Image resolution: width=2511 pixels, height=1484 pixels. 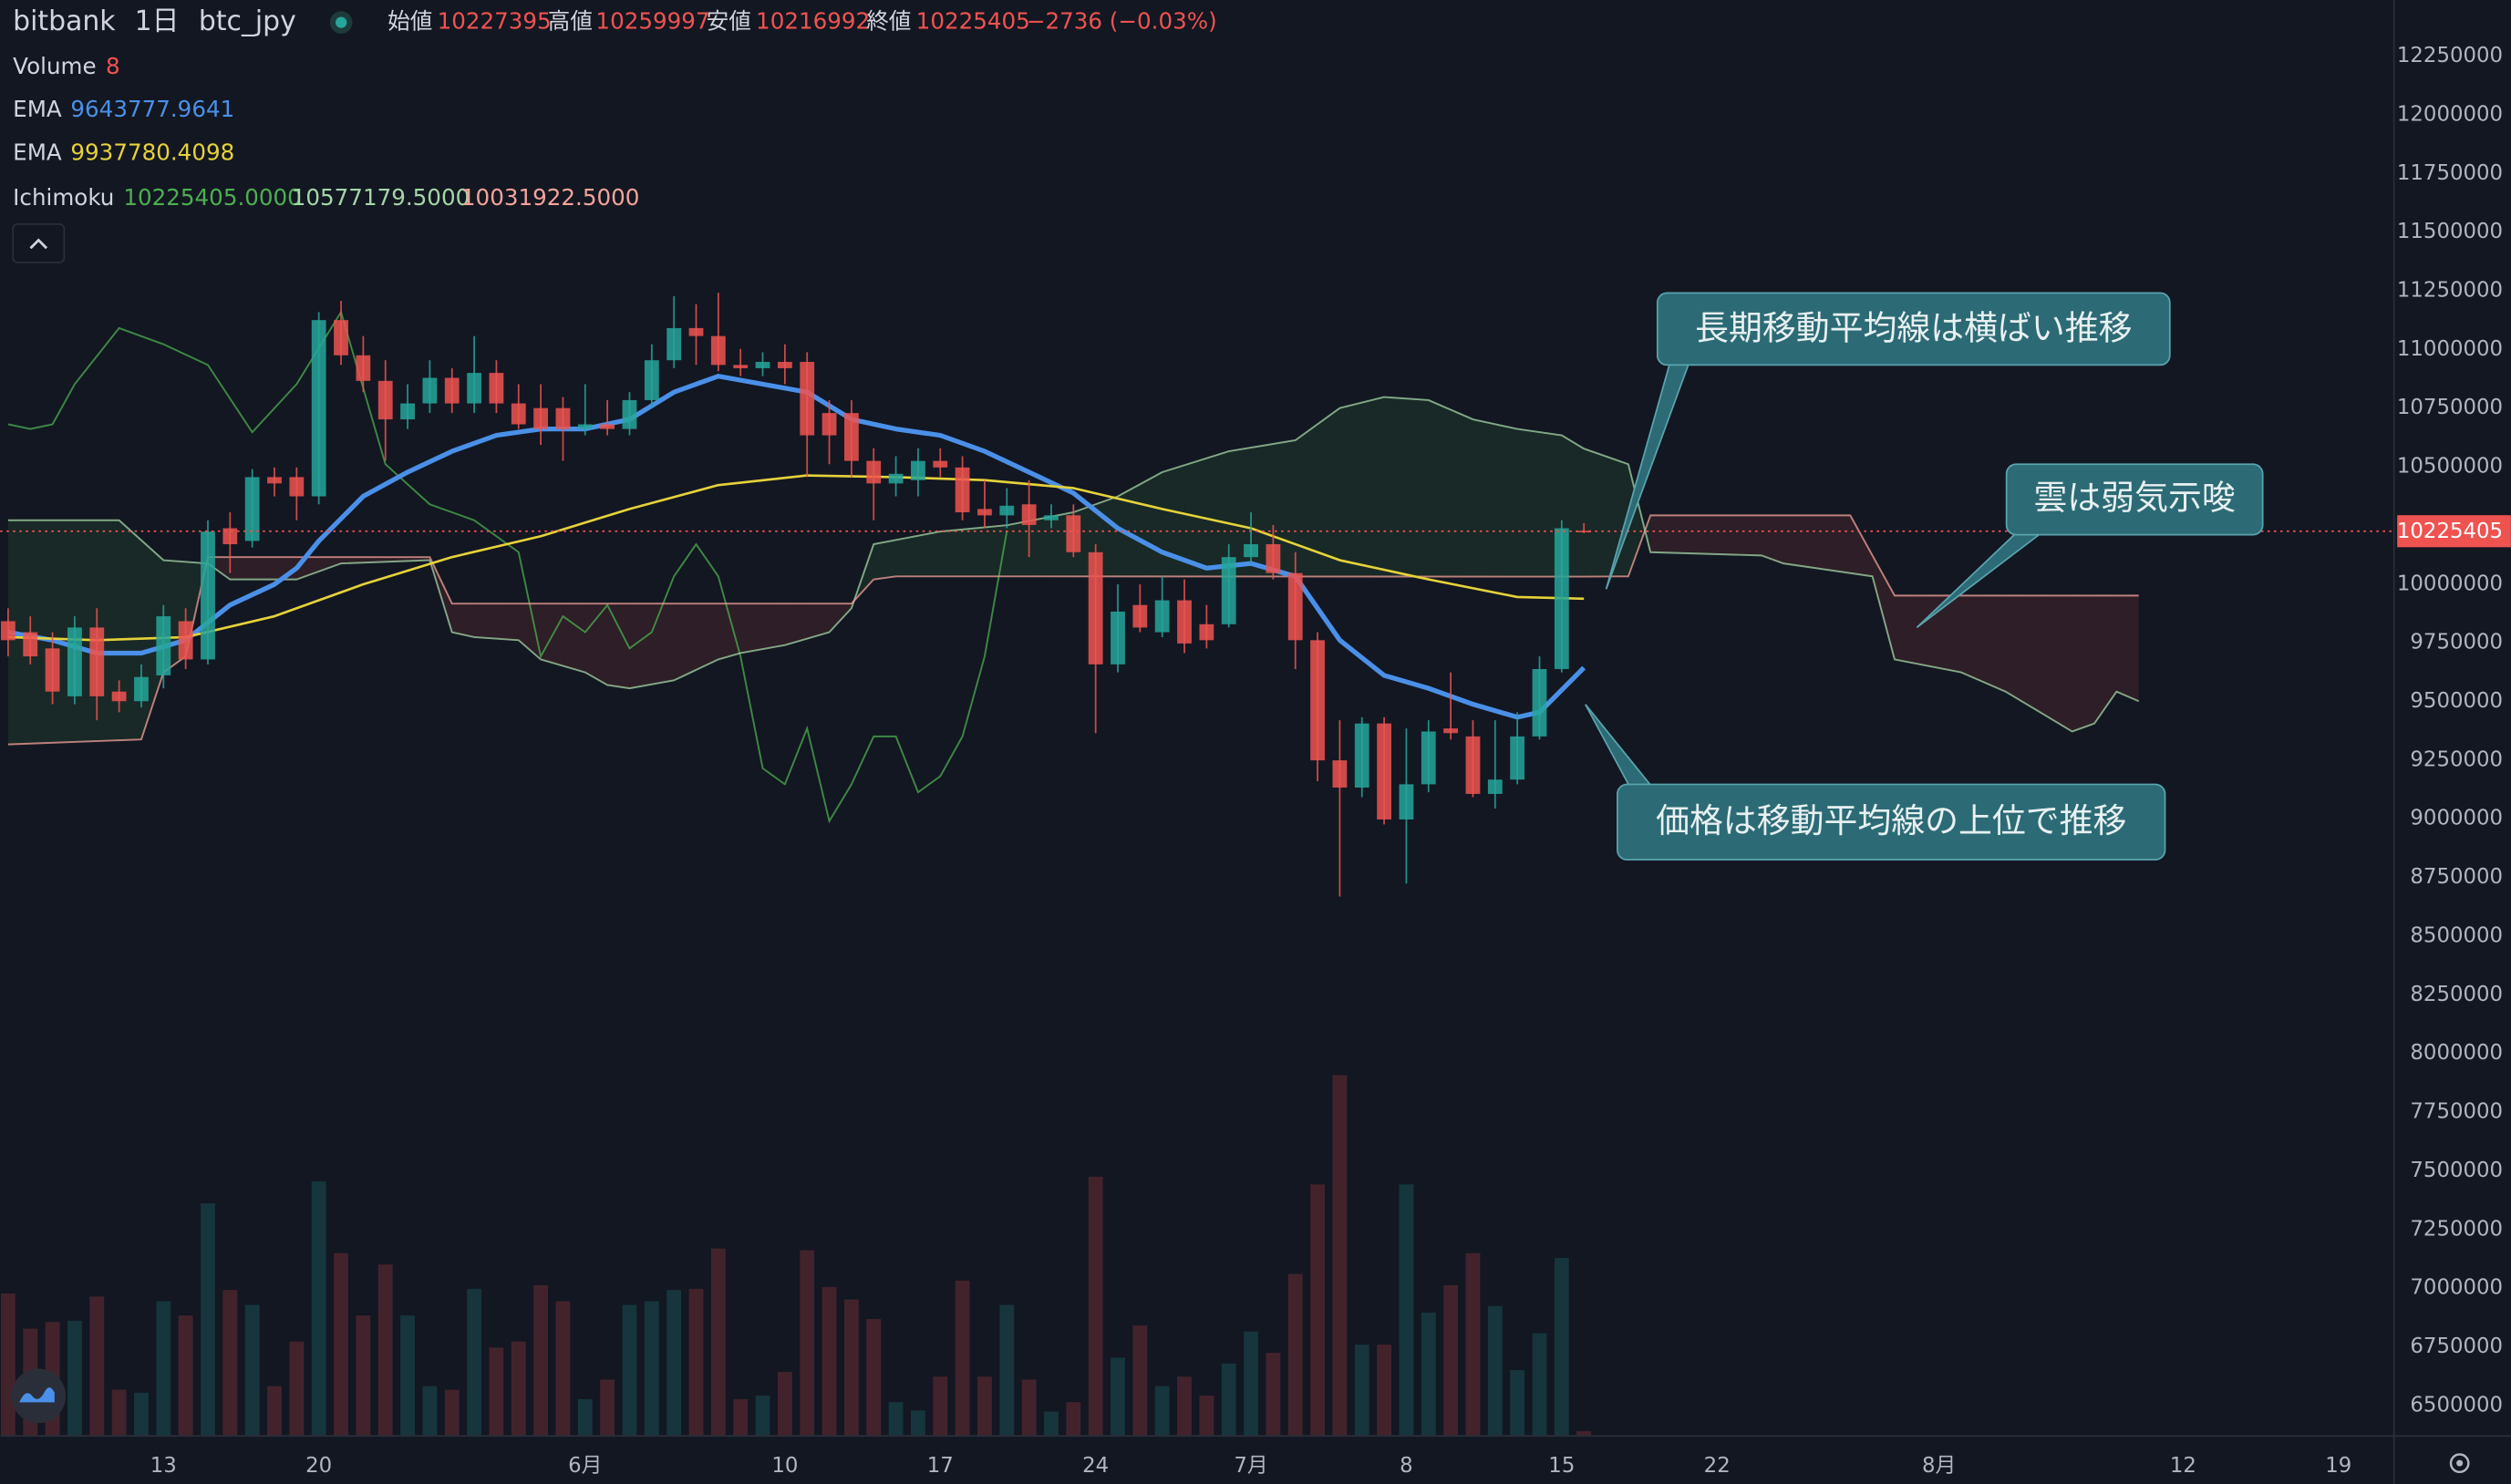 What do you see at coordinates (940, 1466) in the screenshot?
I see `x-tick-label: 17` at bounding box center [940, 1466].